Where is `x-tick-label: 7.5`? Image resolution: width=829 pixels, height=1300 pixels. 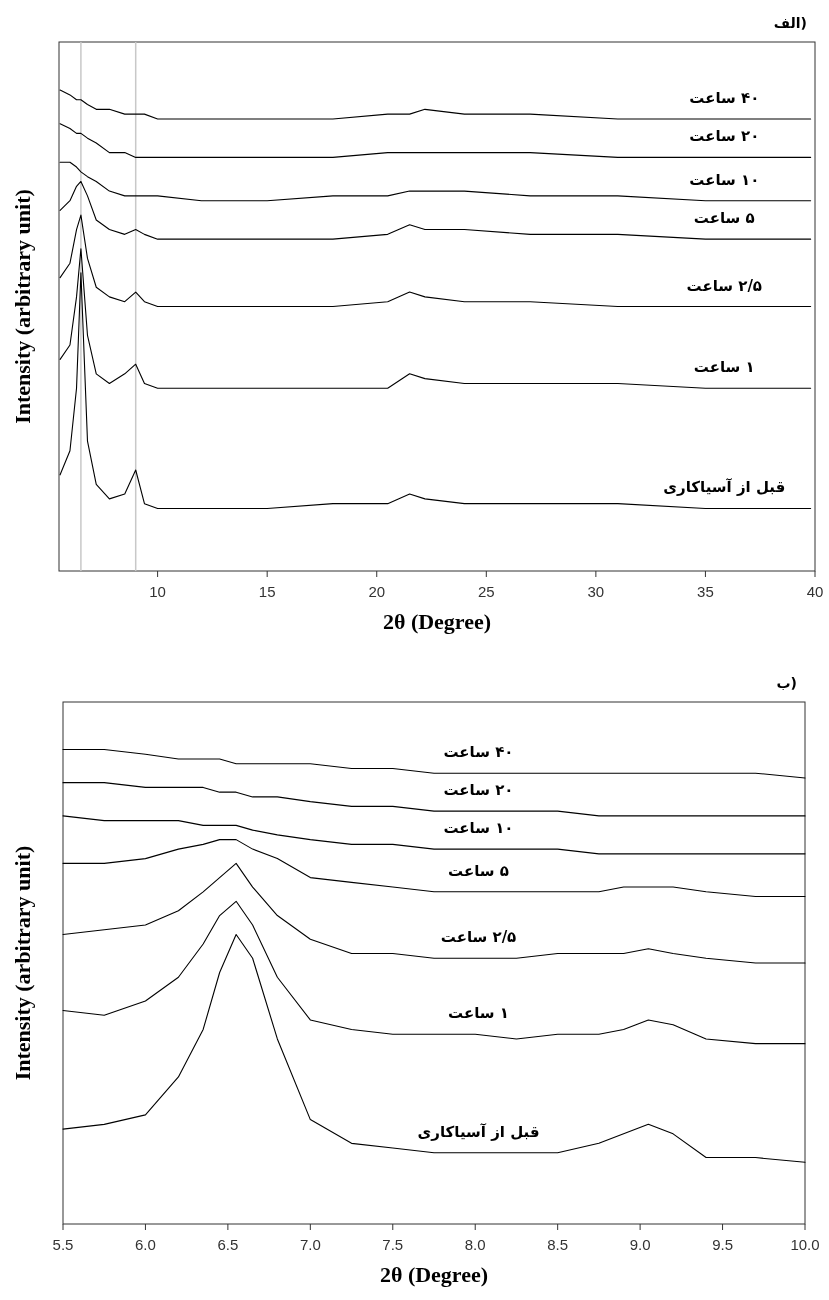 x-tick-label: 7.5 is located at coordinates (393, 1244).